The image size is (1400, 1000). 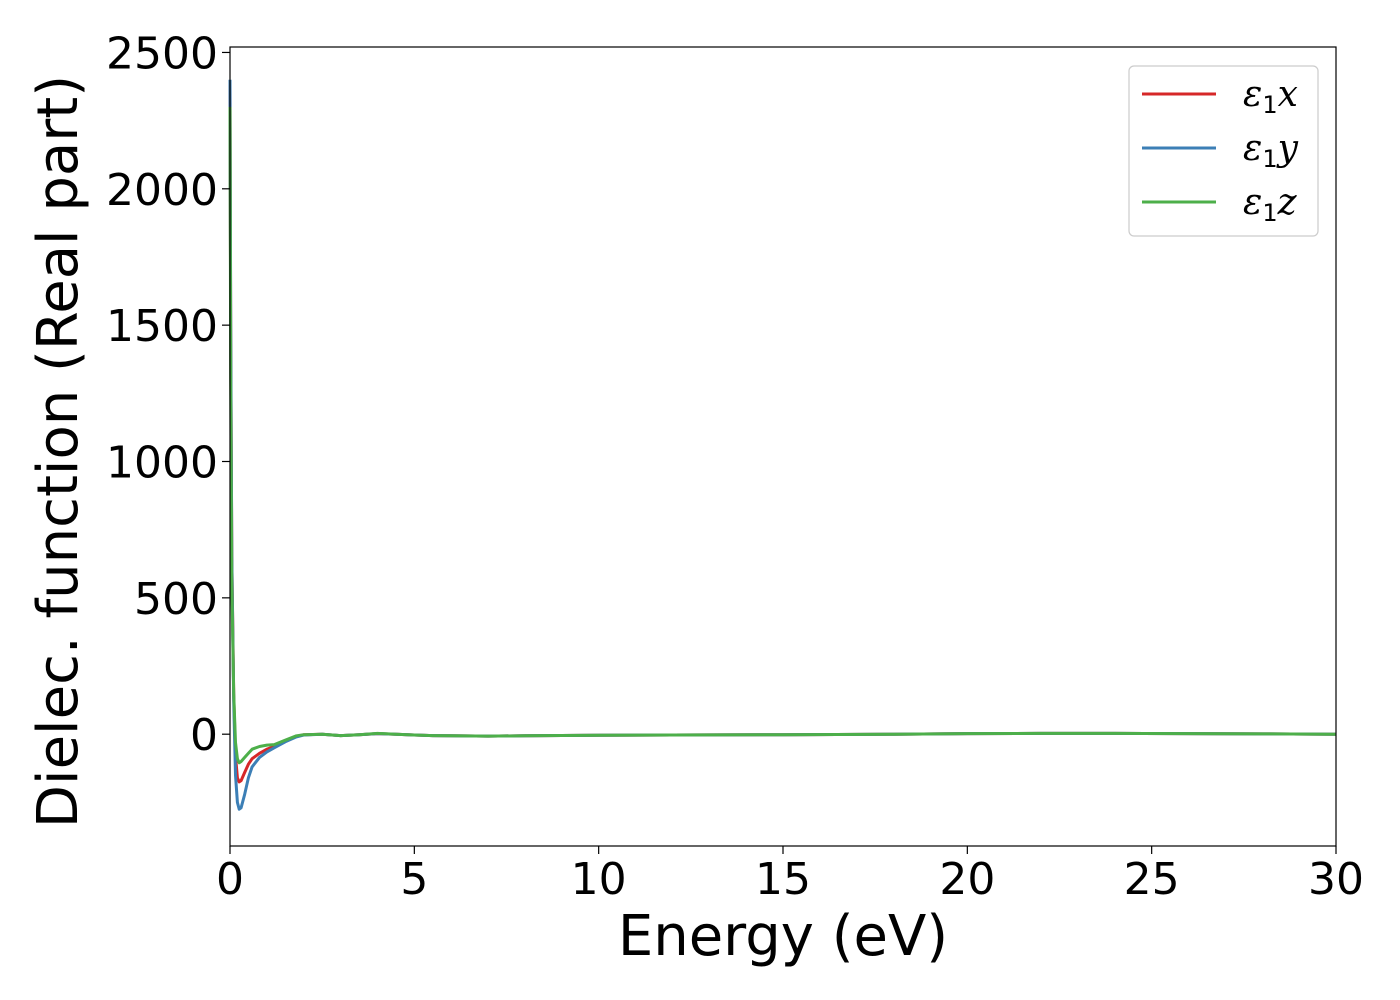 I want to click on y-tick-label: 2500, so click(x=162, y=53).